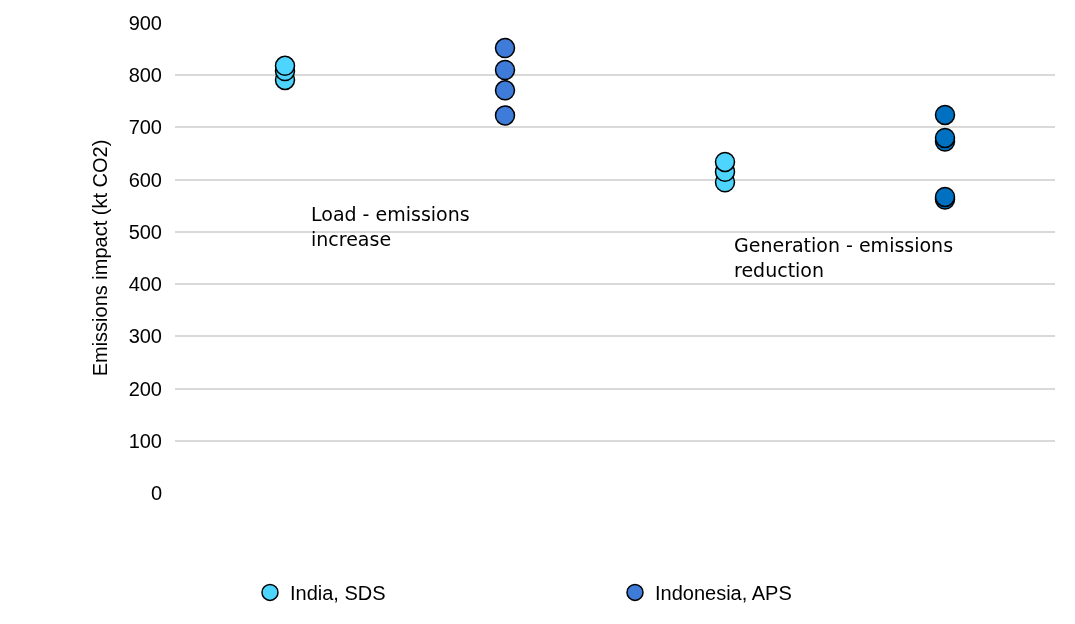 Image resolution: width=1075 pixels, height=624 pixels. I want to click on y-tick-label: 300, so click(145, 336).